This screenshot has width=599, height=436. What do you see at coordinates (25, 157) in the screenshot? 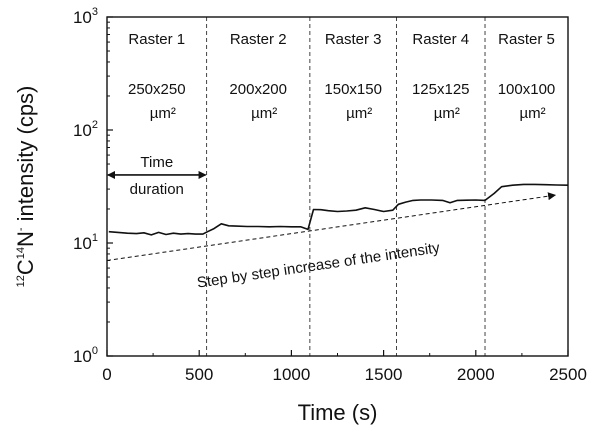
I see `y-title-rest: intensity (cps)` at bounding box center [25, 157].